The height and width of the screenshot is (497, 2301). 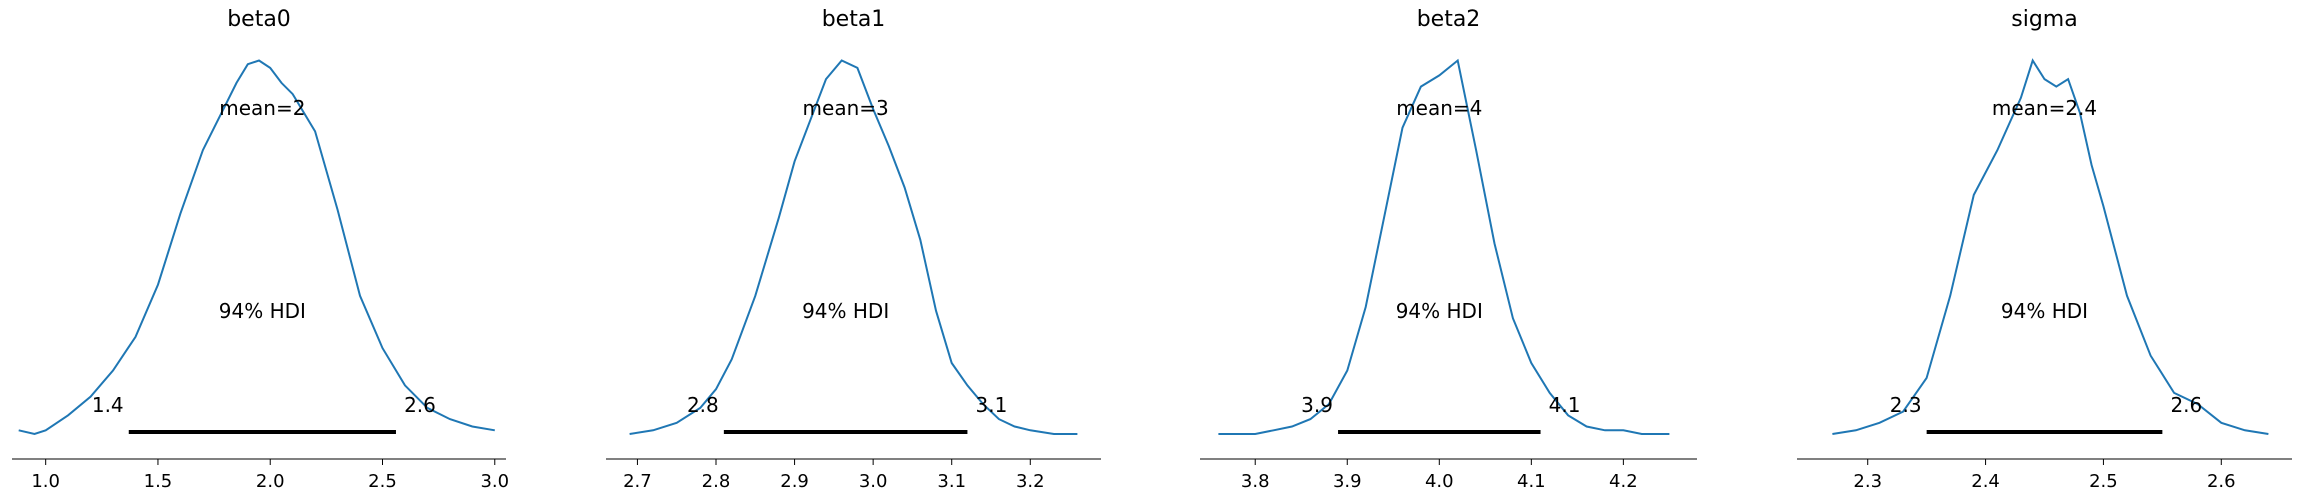 What do you see at coordinates (259, 19) in the screenshot?
I see `panel-title: beta0` at bounding box center [259, 19].